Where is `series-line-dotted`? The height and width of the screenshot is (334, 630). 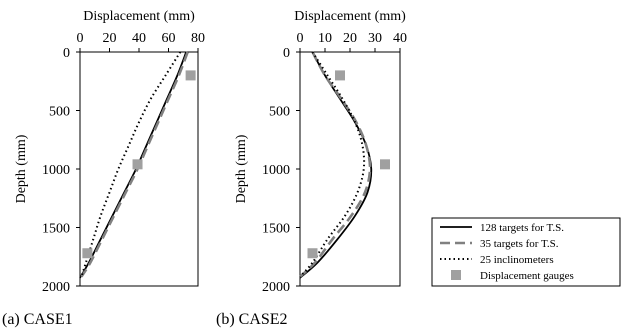 series-line-dotted is located at coordinates (131, 164).